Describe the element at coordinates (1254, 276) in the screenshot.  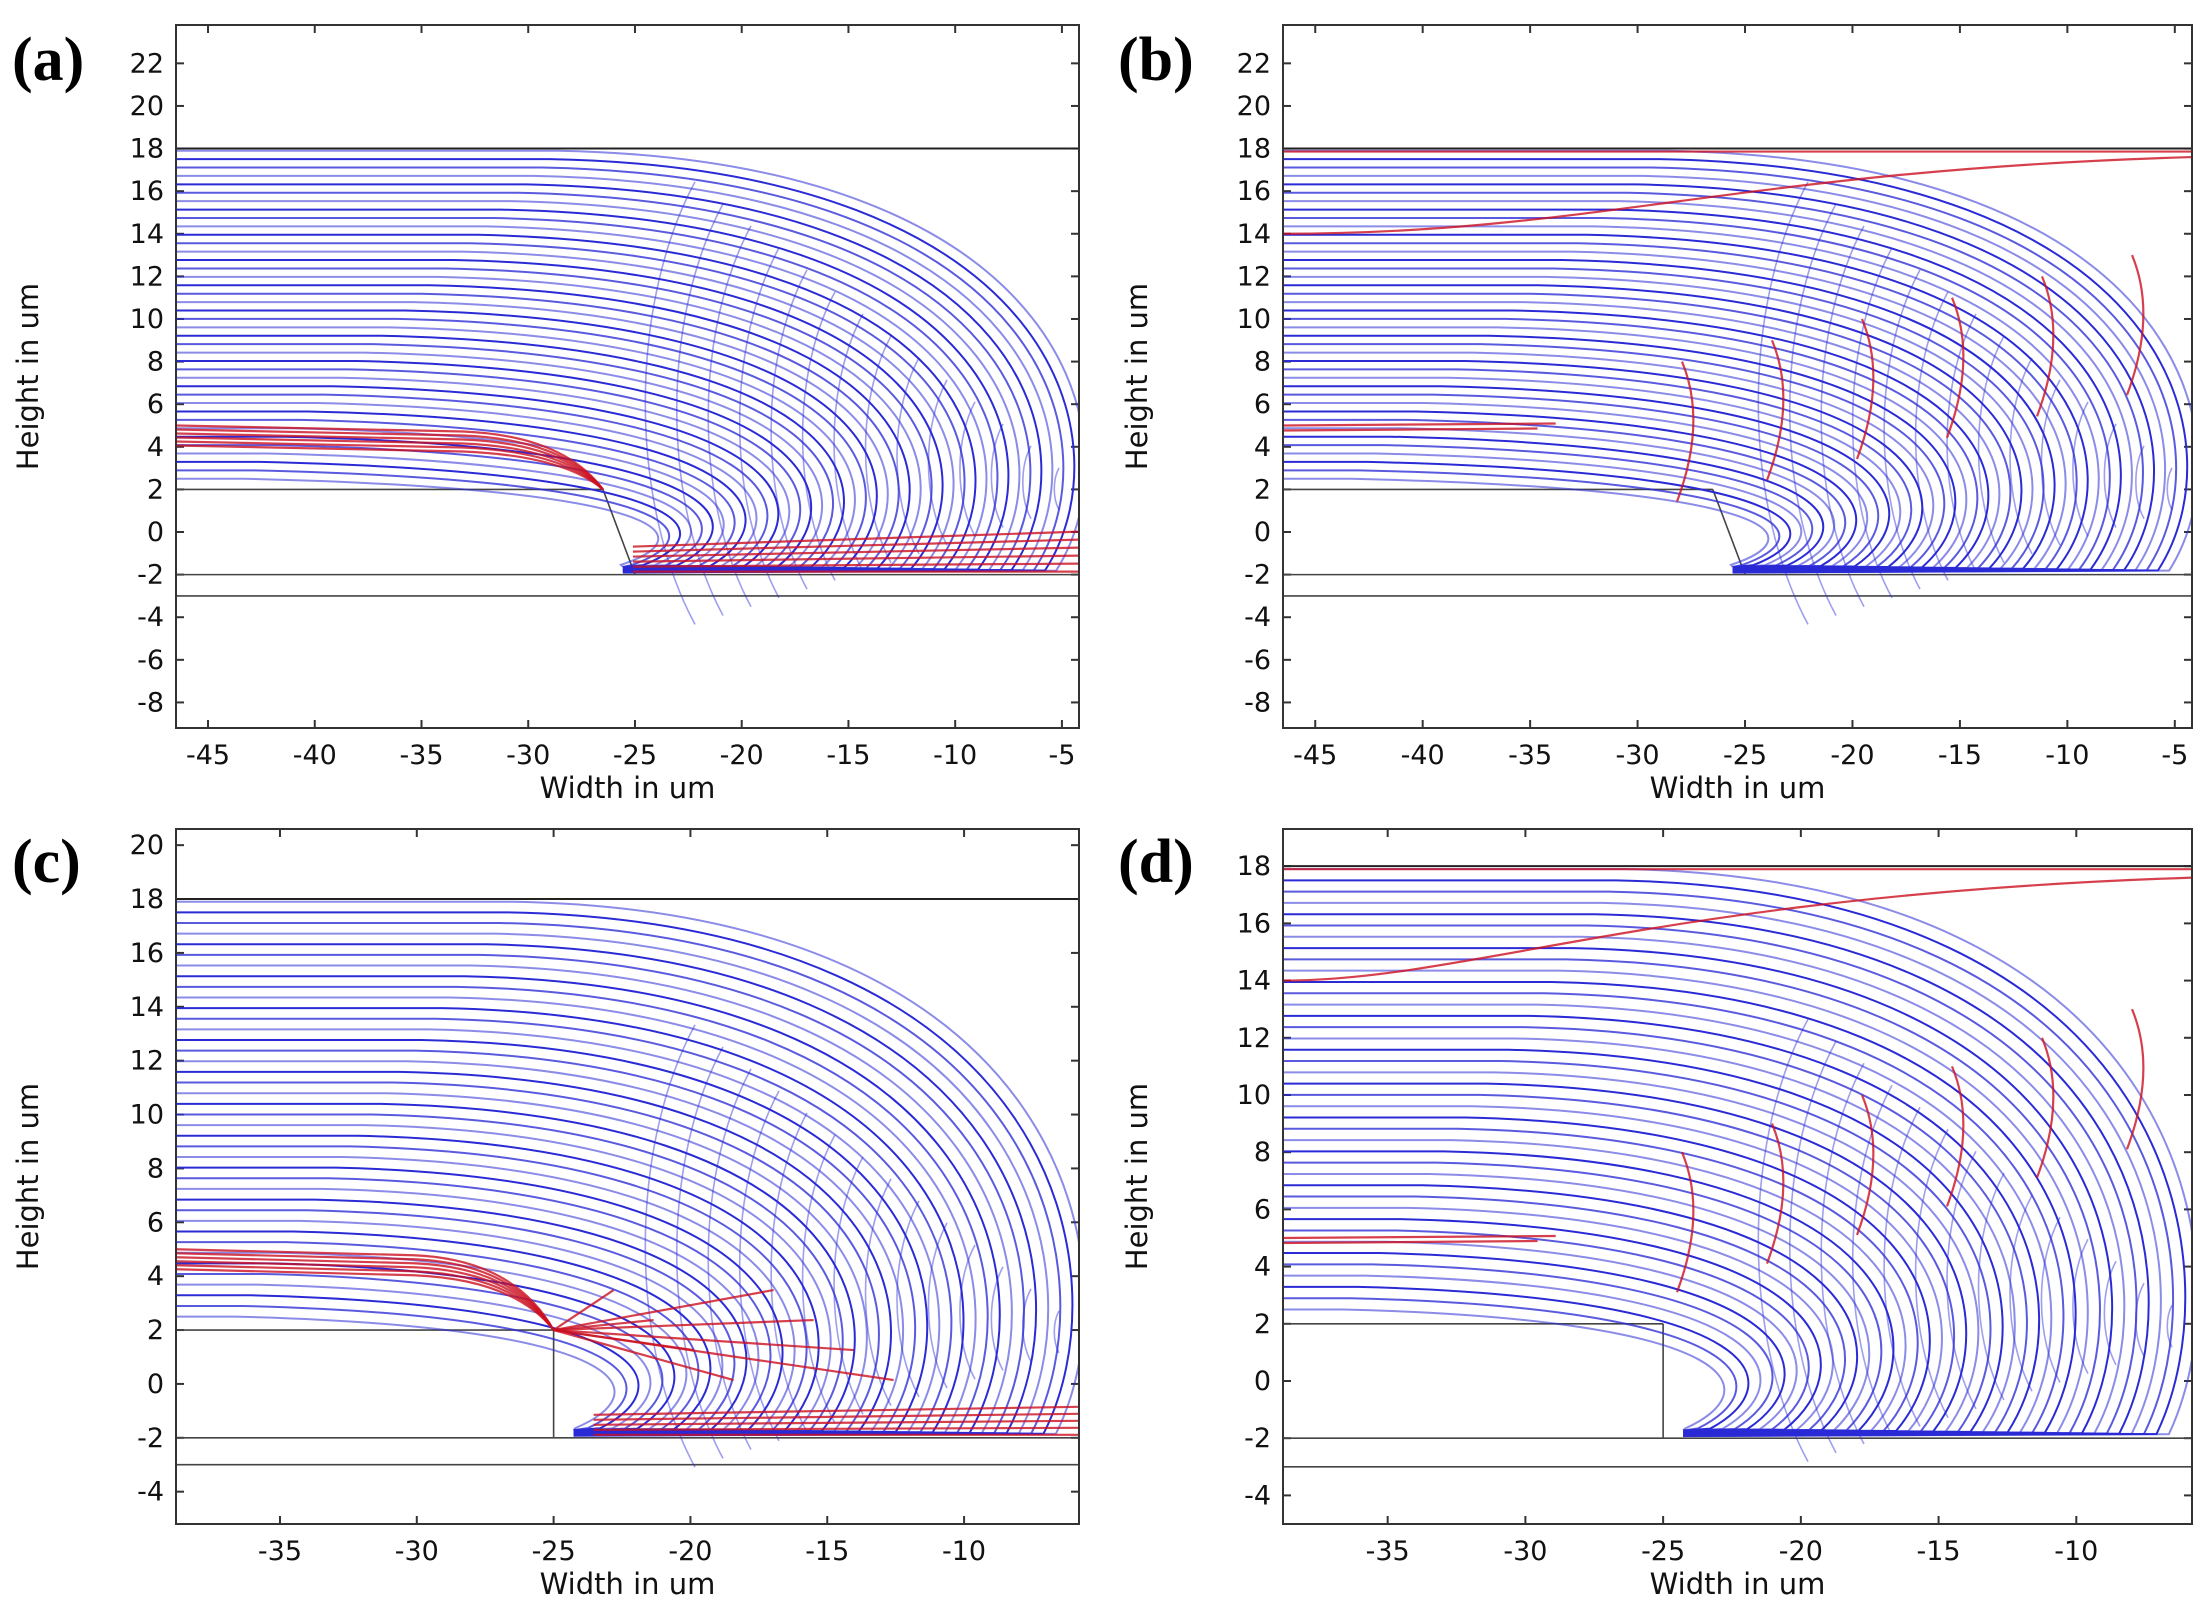
I see `y-tick-label: 12` at that location.